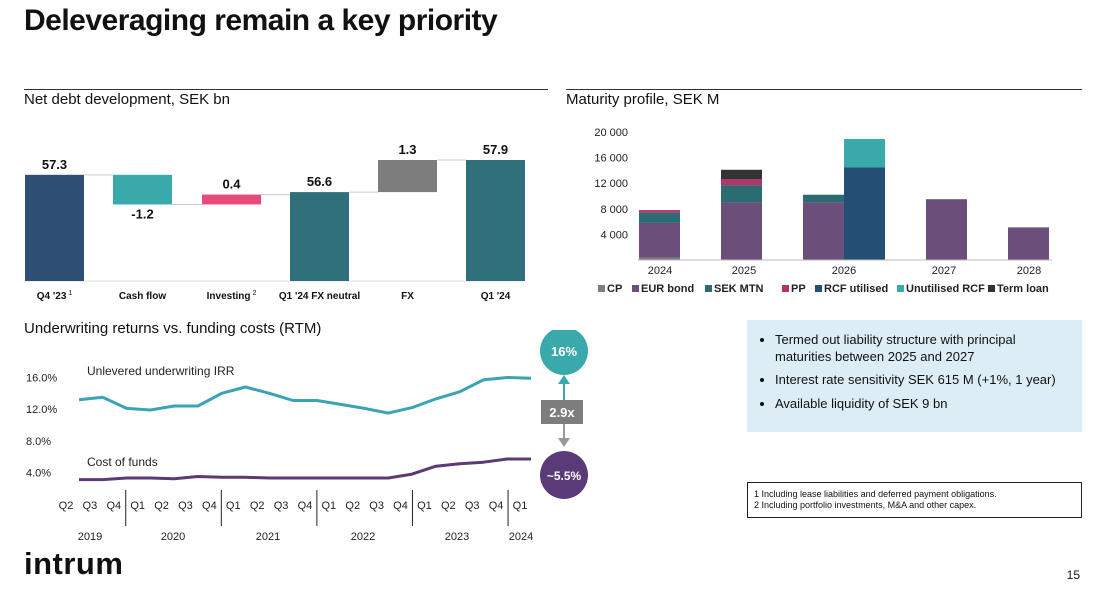 The width and height of the screenshot is (1104, 594). I want to click on waterfall-value-label: 57.9, so click(495, 149).